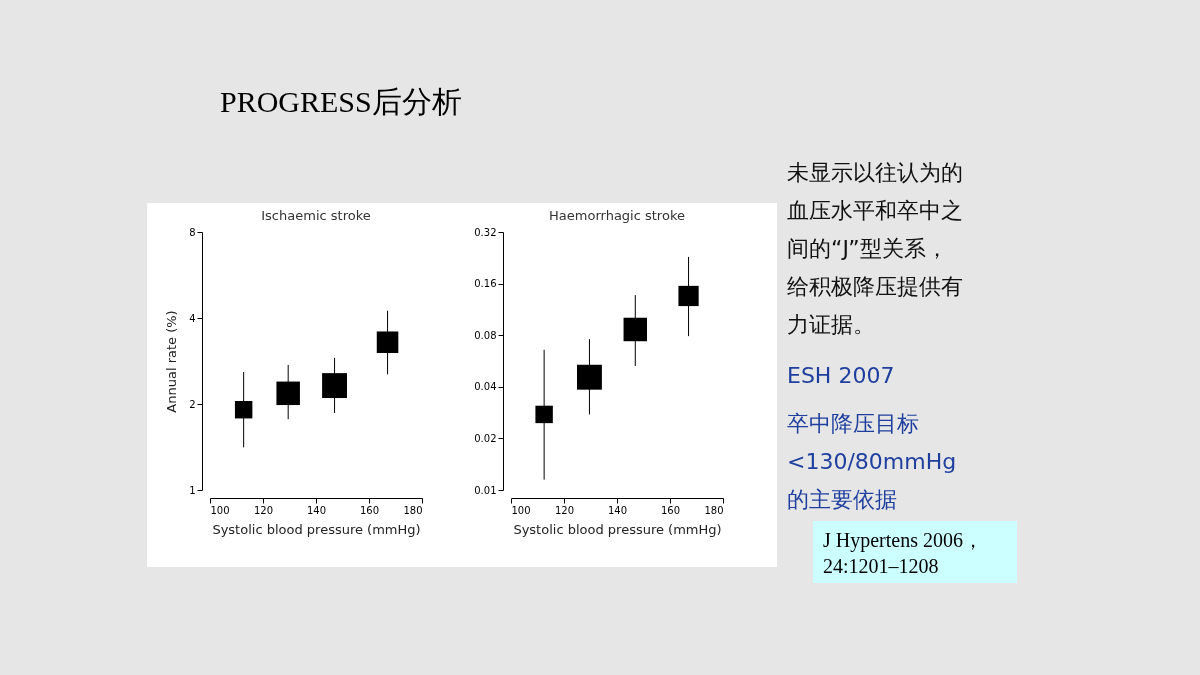 The image size is (1200, 675). What do you see at coordinates (485, 438) in the screenshot?
I see `y-tick-label: 0.02` at bounding box center [485, 438].